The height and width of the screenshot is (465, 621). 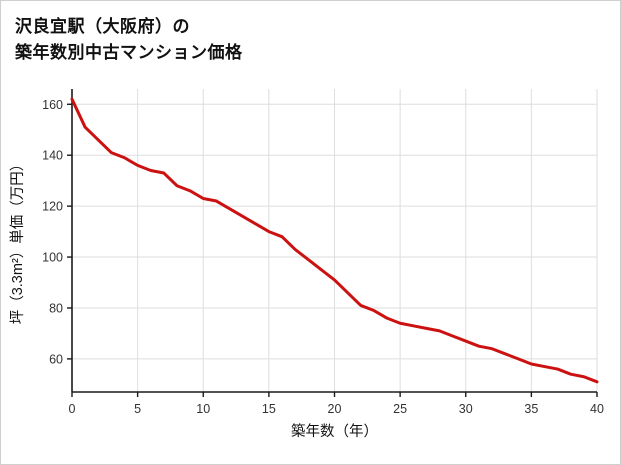 What do you see at coordinates (102, 26) in the screenshot?
I see `chart-title-line-1: 沢良宜駅（大阪府）の` at bounding box center [102, 26].